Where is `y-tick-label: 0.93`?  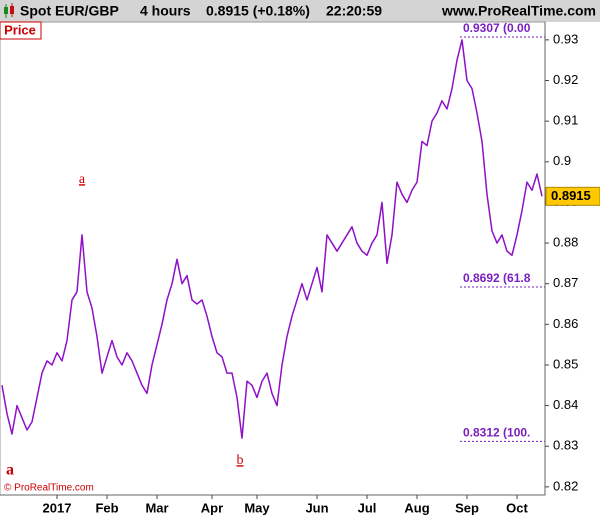
y-tick-label: 0.93 is located at coordinates (565, 38).